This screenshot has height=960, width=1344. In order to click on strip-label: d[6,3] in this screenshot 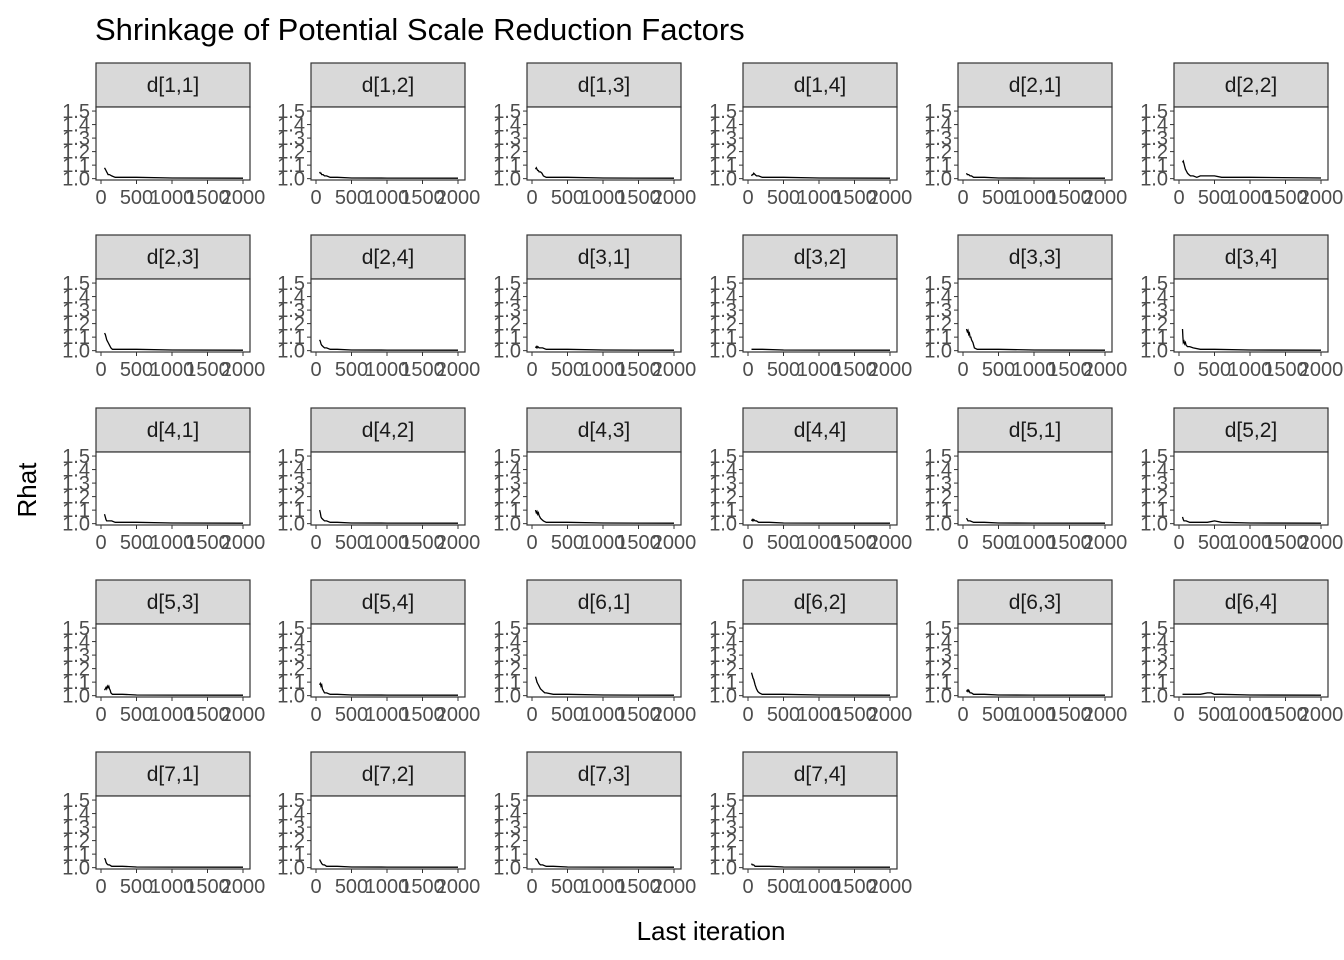, I will do `click(1035, 602)`.